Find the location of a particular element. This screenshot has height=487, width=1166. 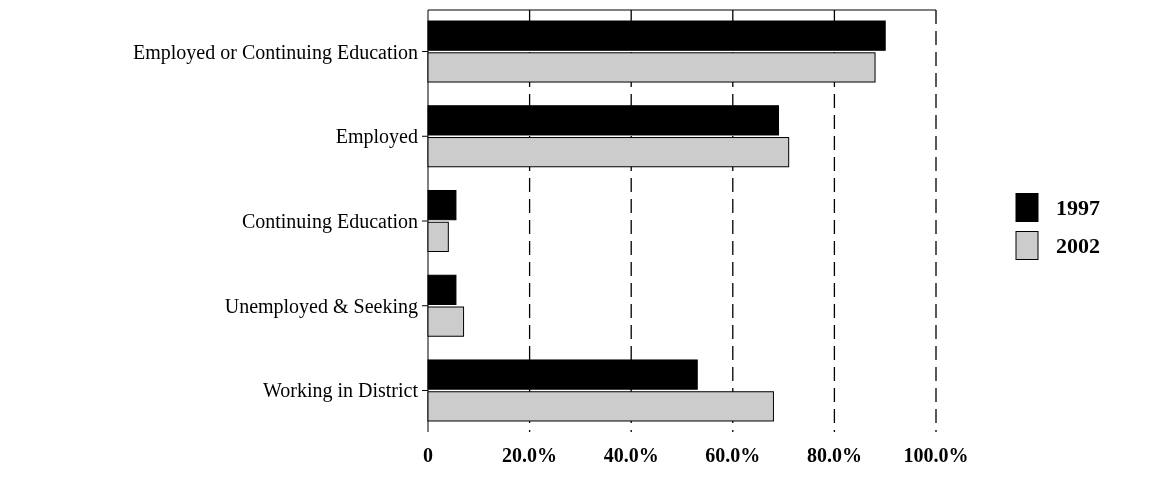

x-tick-label: 80.0% is located at coordinates (834, 455).